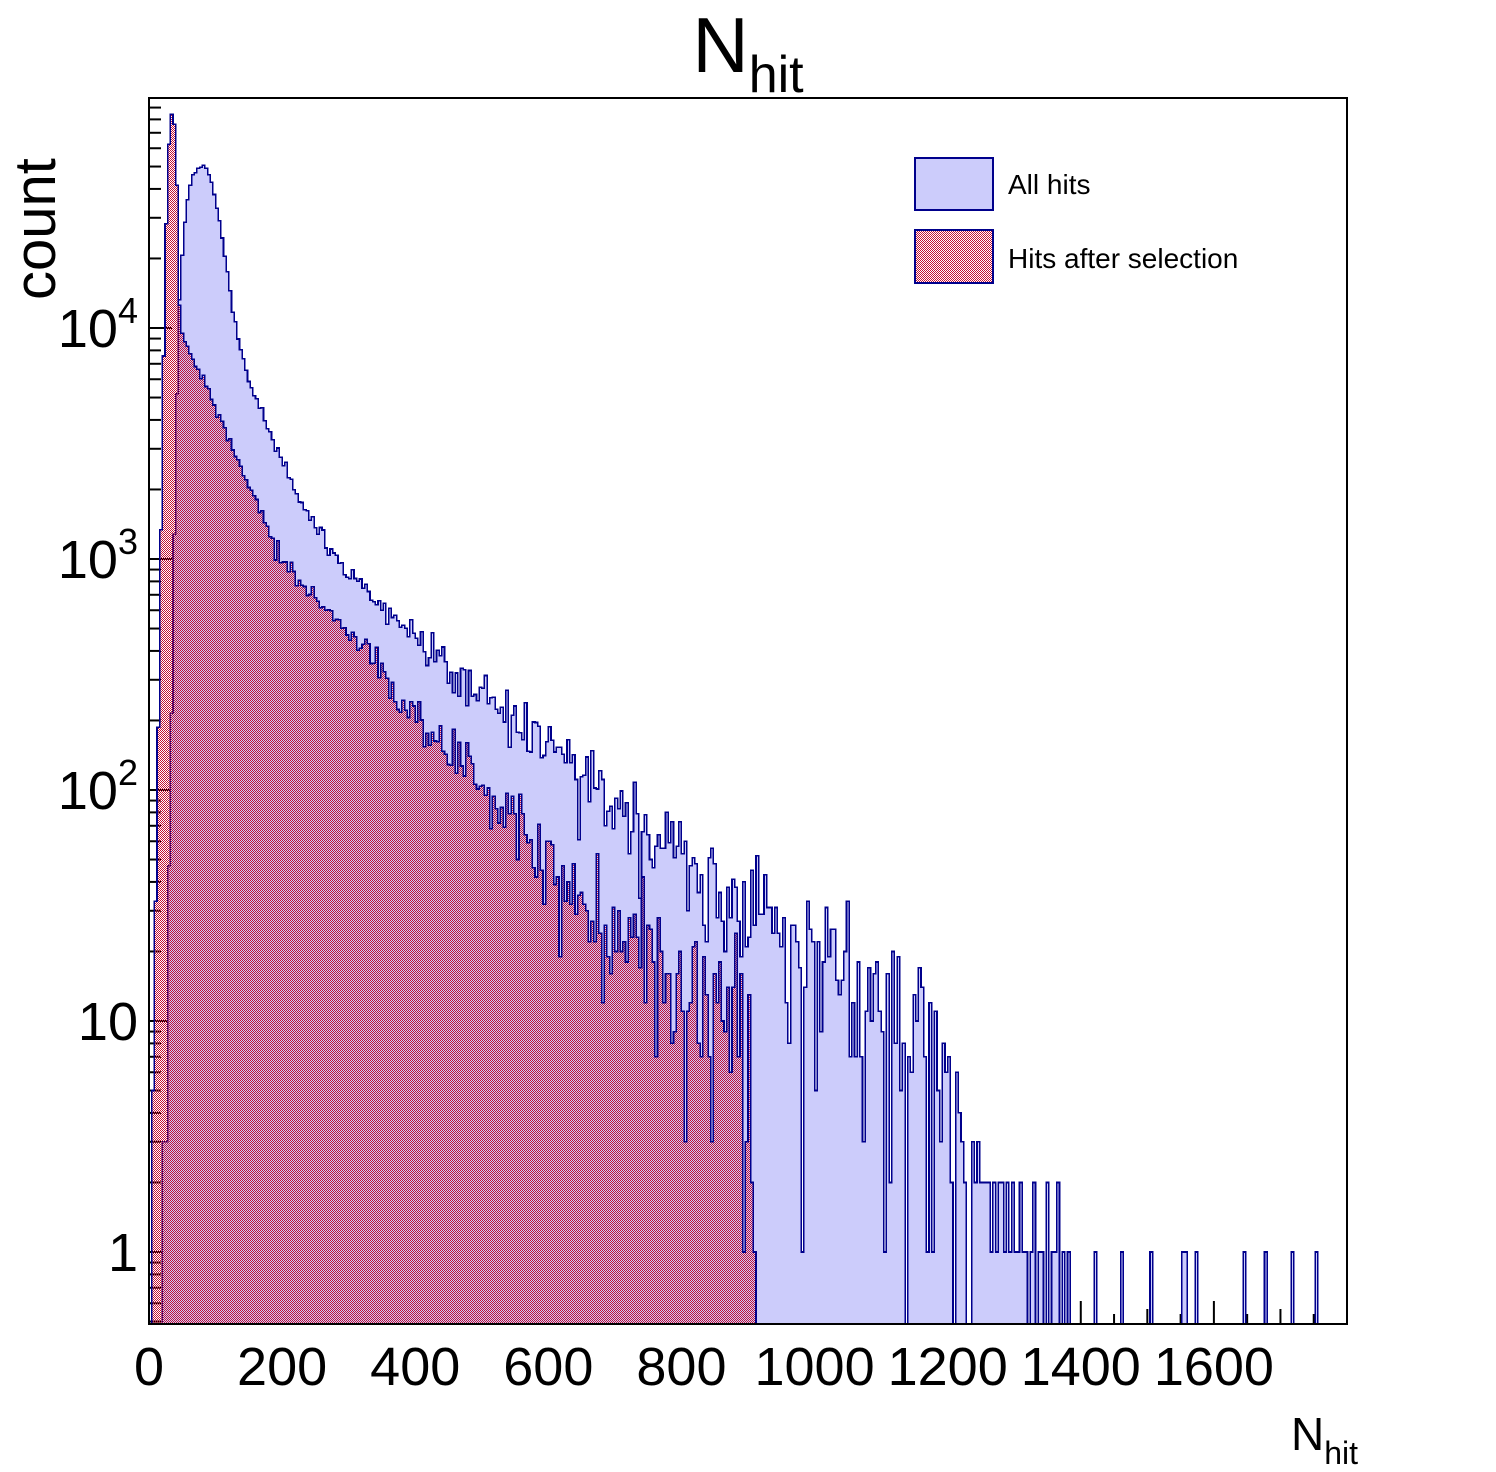 The width and height of the screenshot is (1496, 1472). Describe the element at coordinates (954, 256) in the screenshot. I see `legend-swatch-hits-after-selection` at that location.